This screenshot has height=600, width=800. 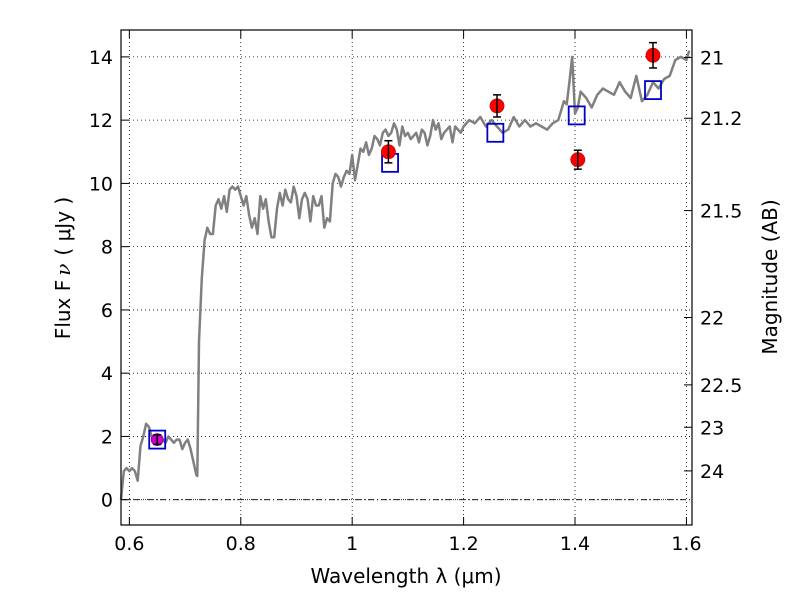 I want to click on y2-tick-label-0: 21, so click(x=712, y=59).